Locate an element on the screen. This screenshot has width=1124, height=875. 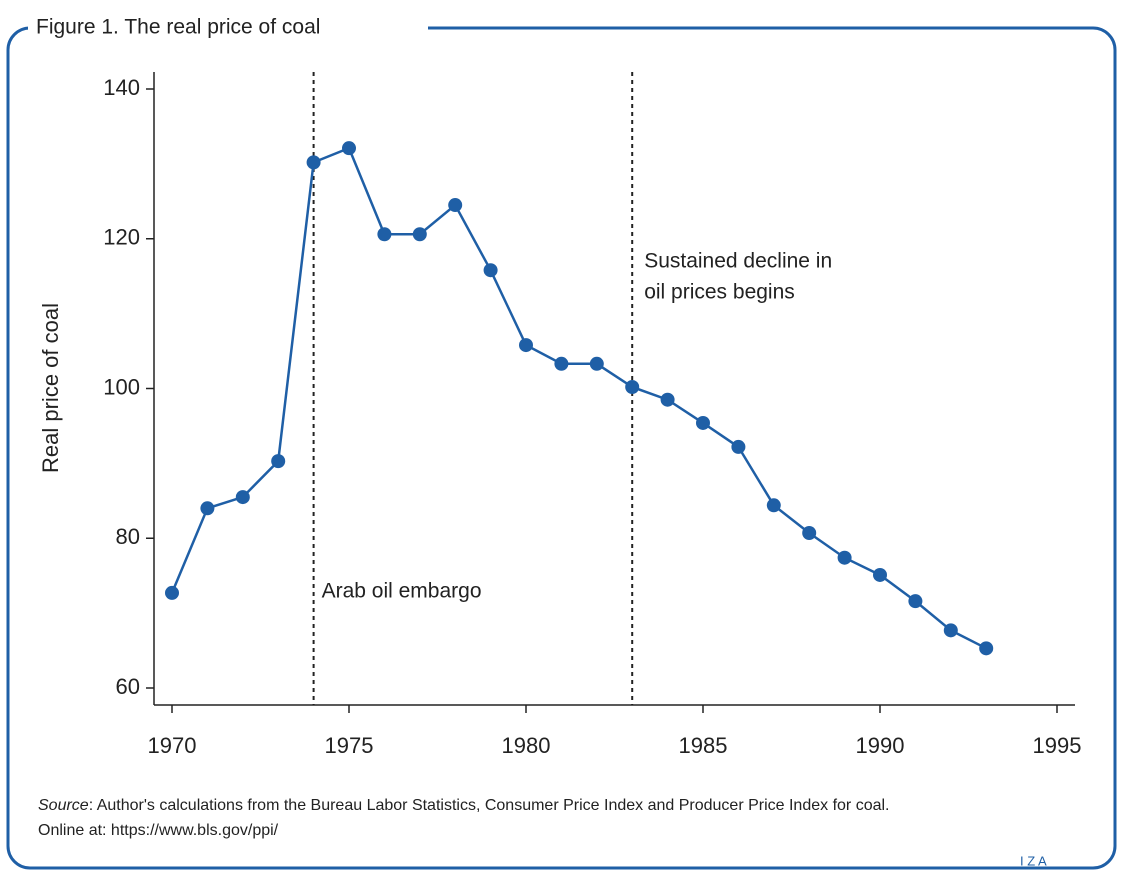
title-backdrop is located at coordinates (228, 29).